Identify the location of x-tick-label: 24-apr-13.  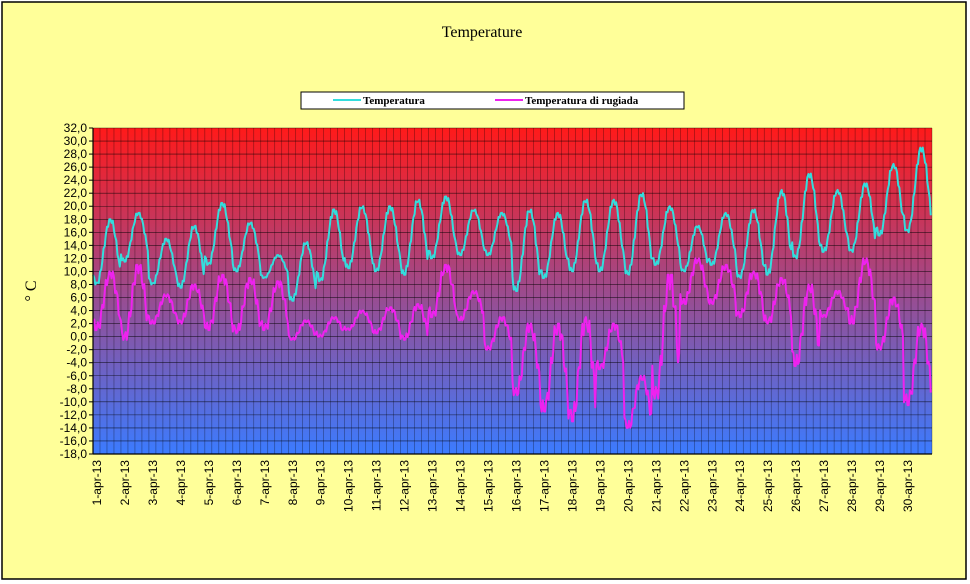
(740, 486).